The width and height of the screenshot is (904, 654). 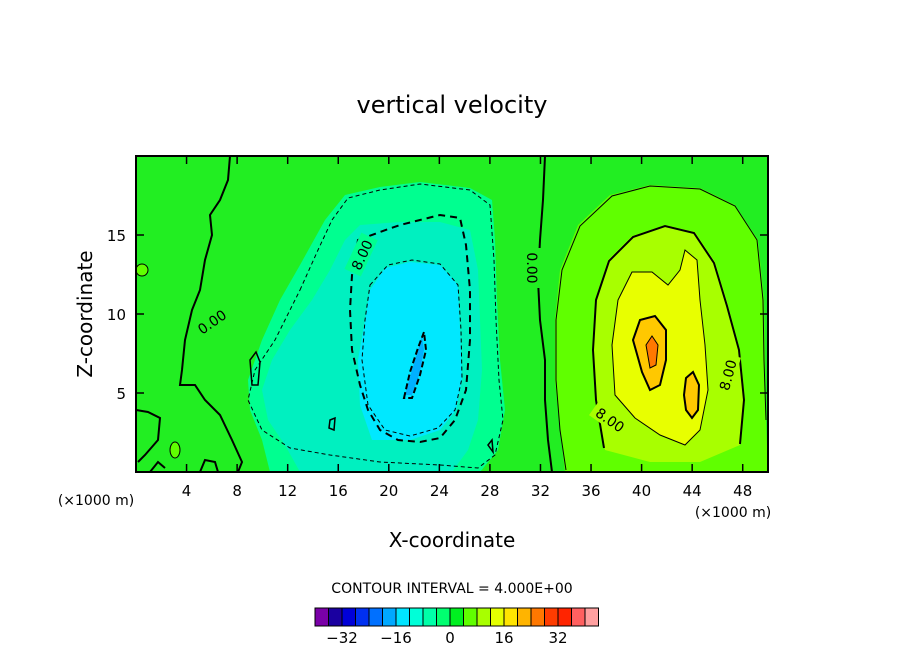 What do you see at coordinates (338, 491) in the screenshot?
I see `x-tick-label: 16` at bounding box center [338, 491].